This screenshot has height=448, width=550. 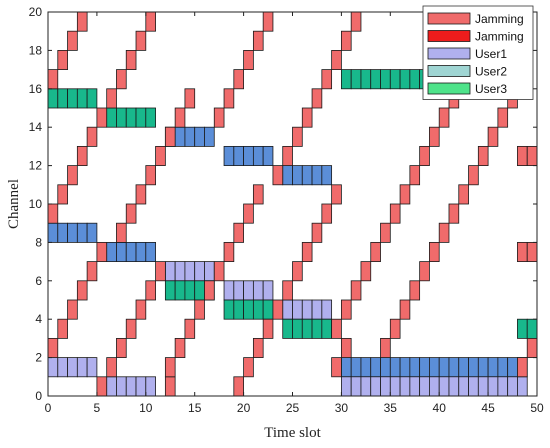 I want to click on x-tick-label-8: 40, so click(x=440, y=408).